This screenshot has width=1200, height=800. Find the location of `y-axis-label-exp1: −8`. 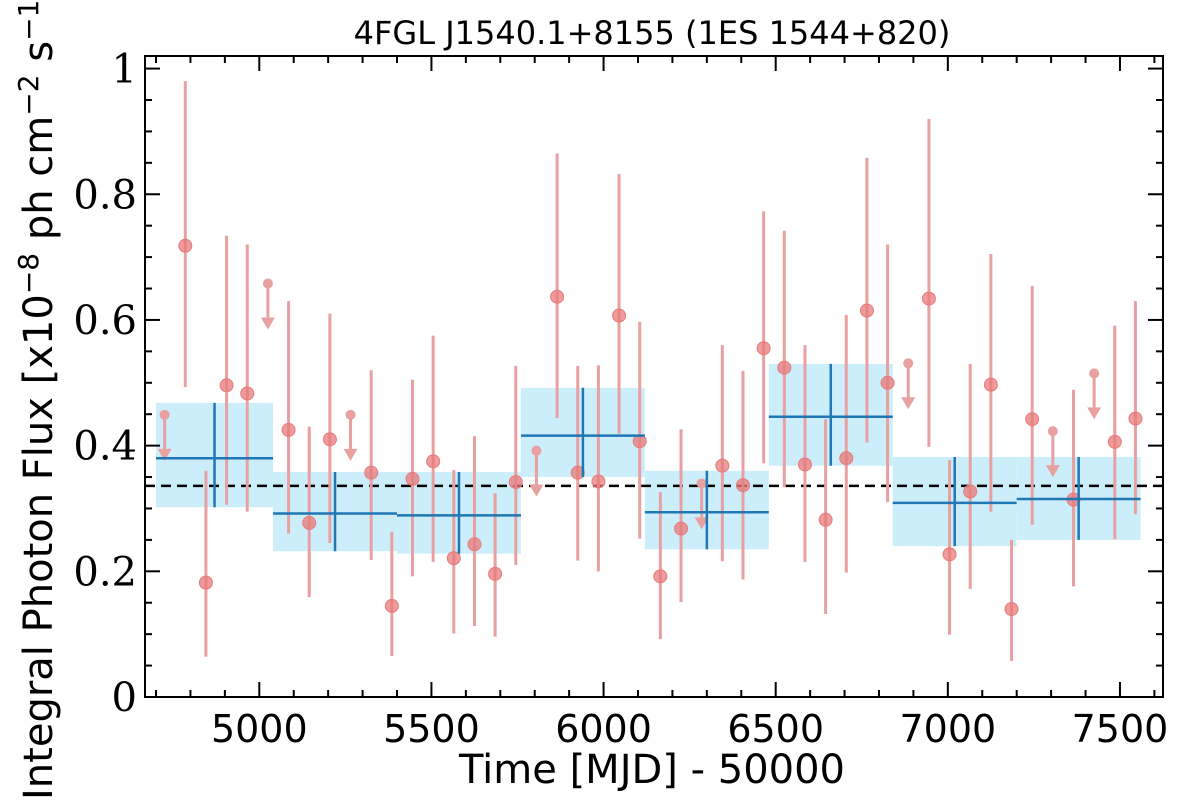

y-axis-label-exp1: −8 is located at coordinates (28, 273).